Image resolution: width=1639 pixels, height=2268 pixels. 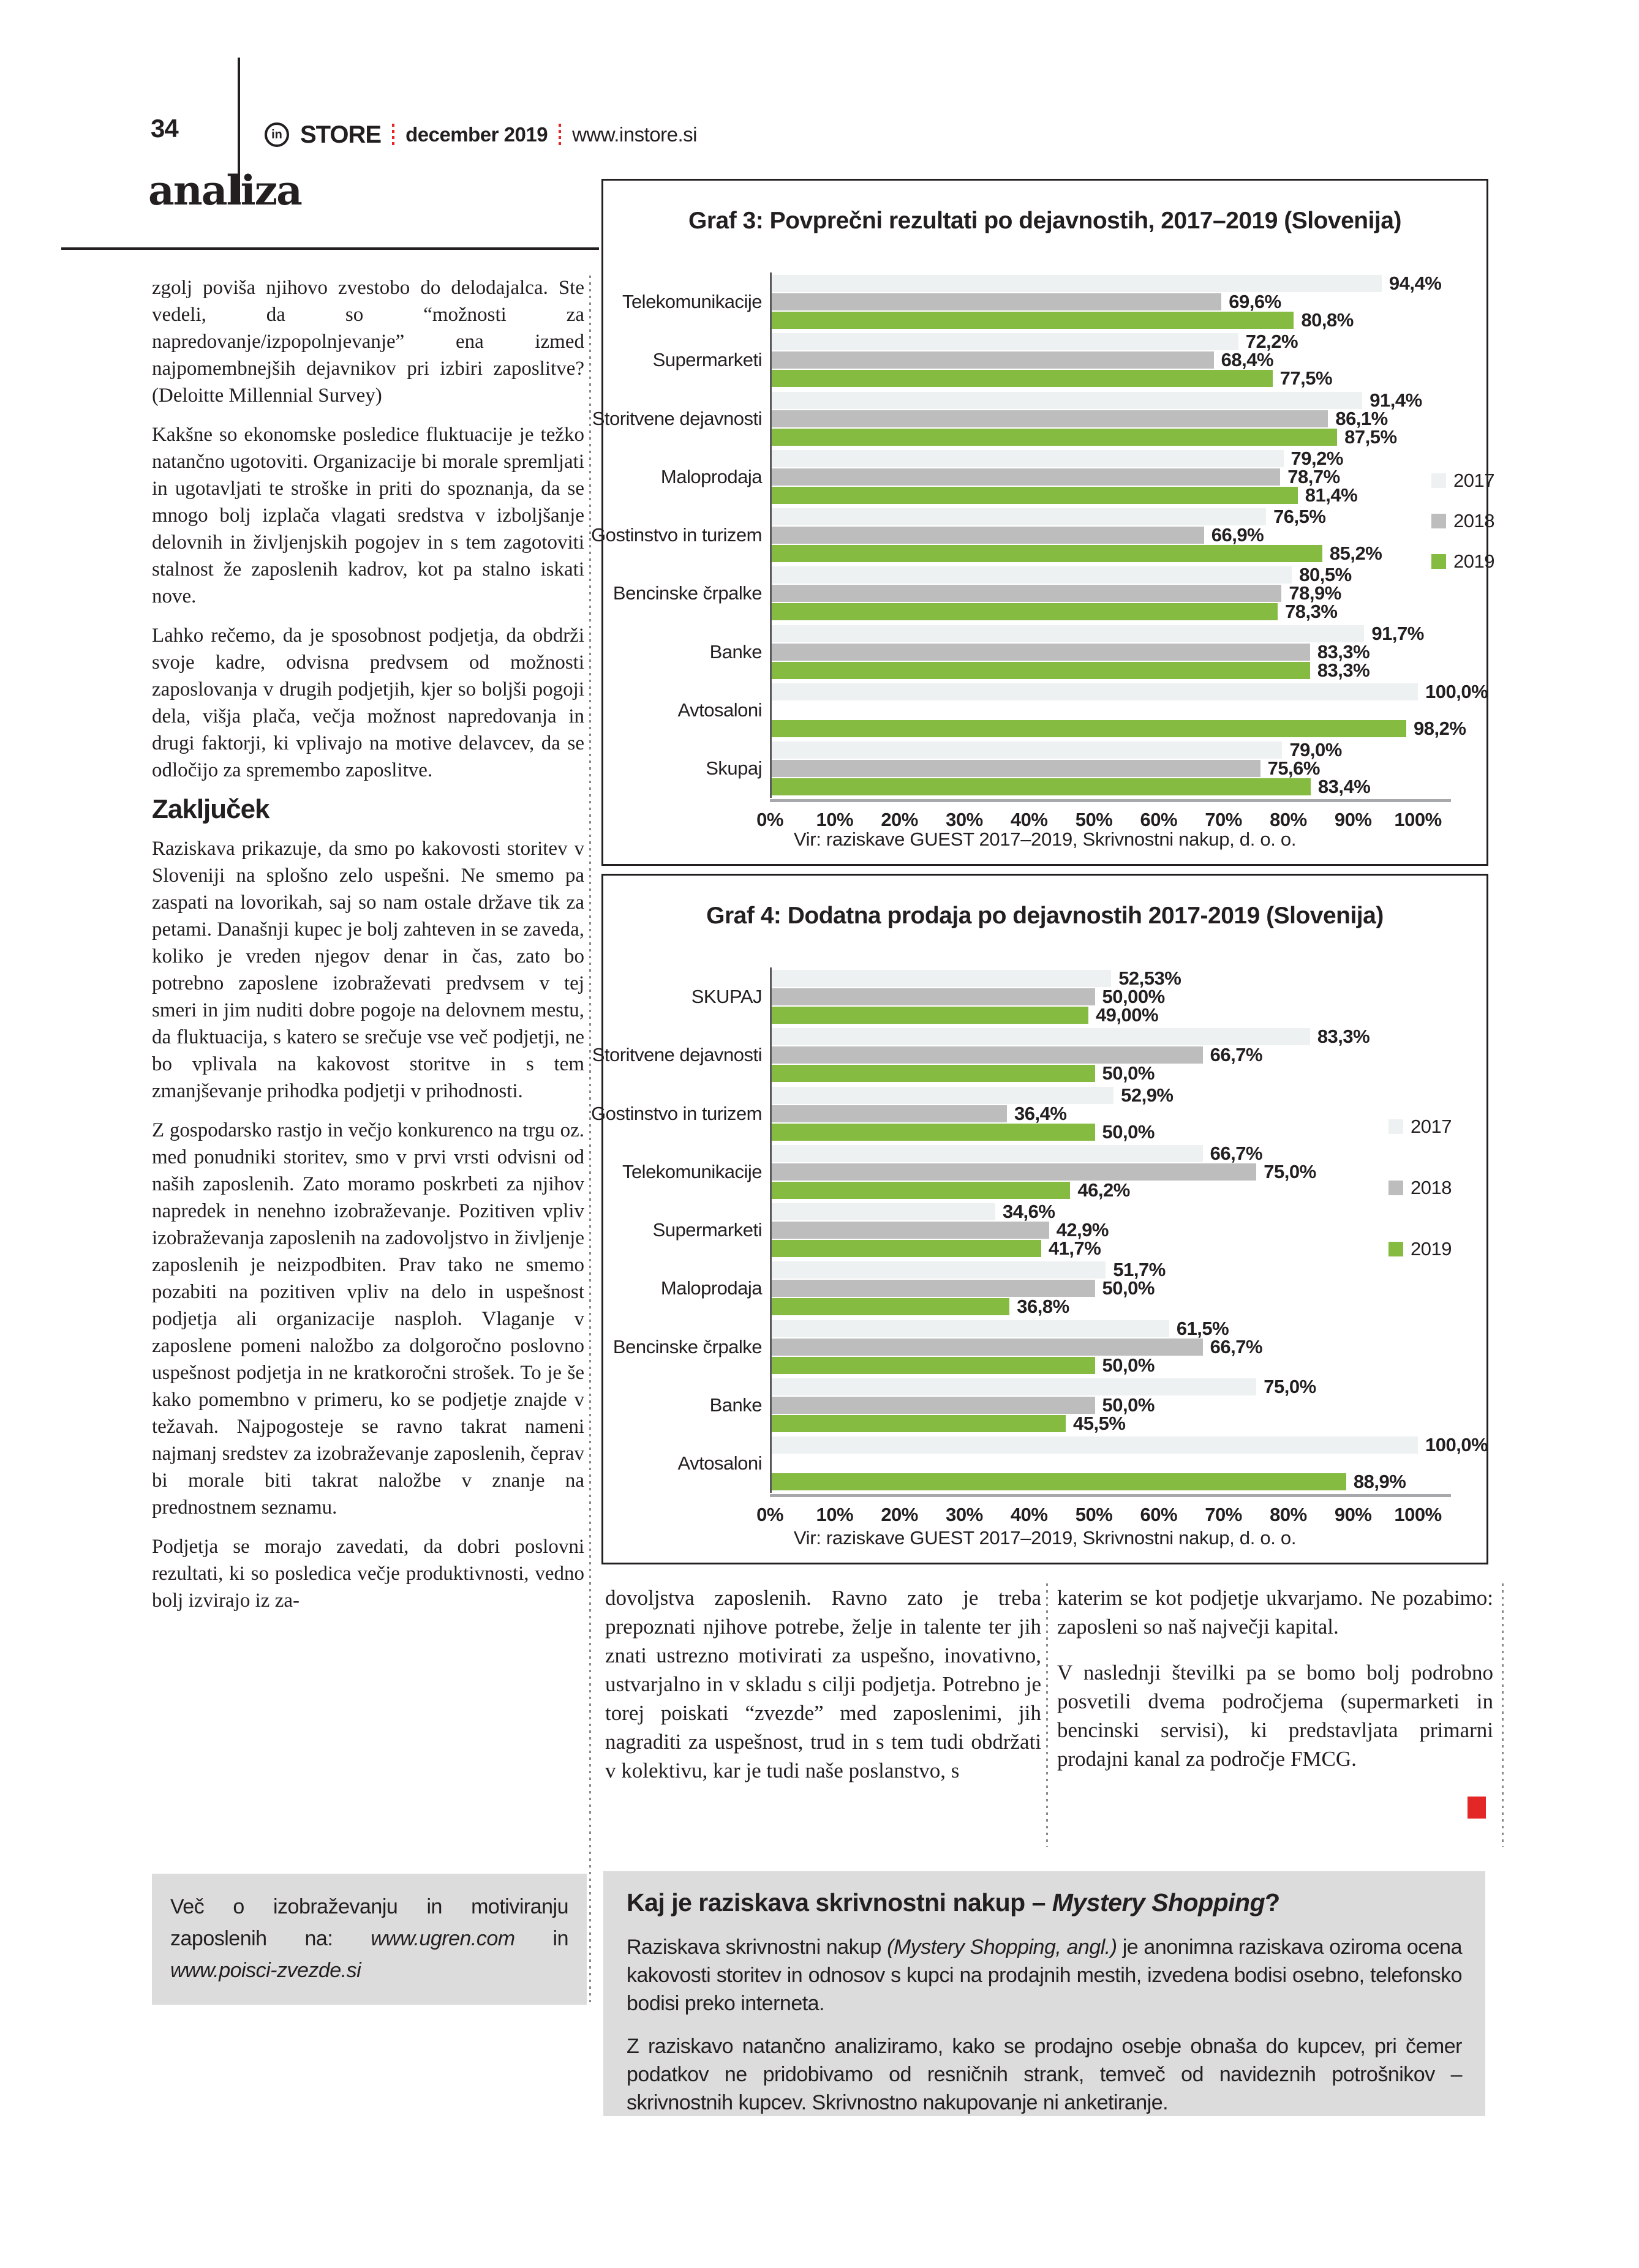 I want to click on bar-row: 52,53%, so click(x=1095, y=978).